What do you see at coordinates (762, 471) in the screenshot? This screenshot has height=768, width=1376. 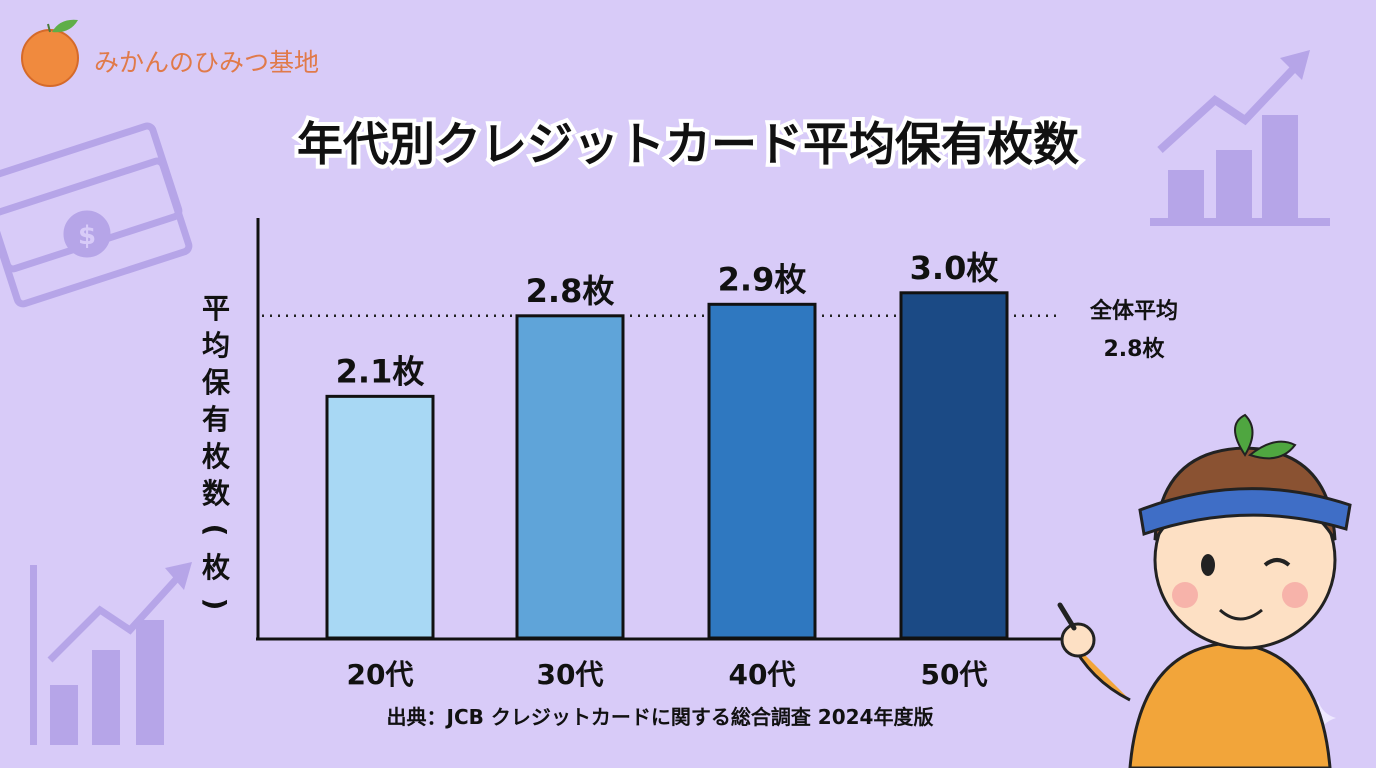 I see `bar-40代` at bounding box center [762, 471].